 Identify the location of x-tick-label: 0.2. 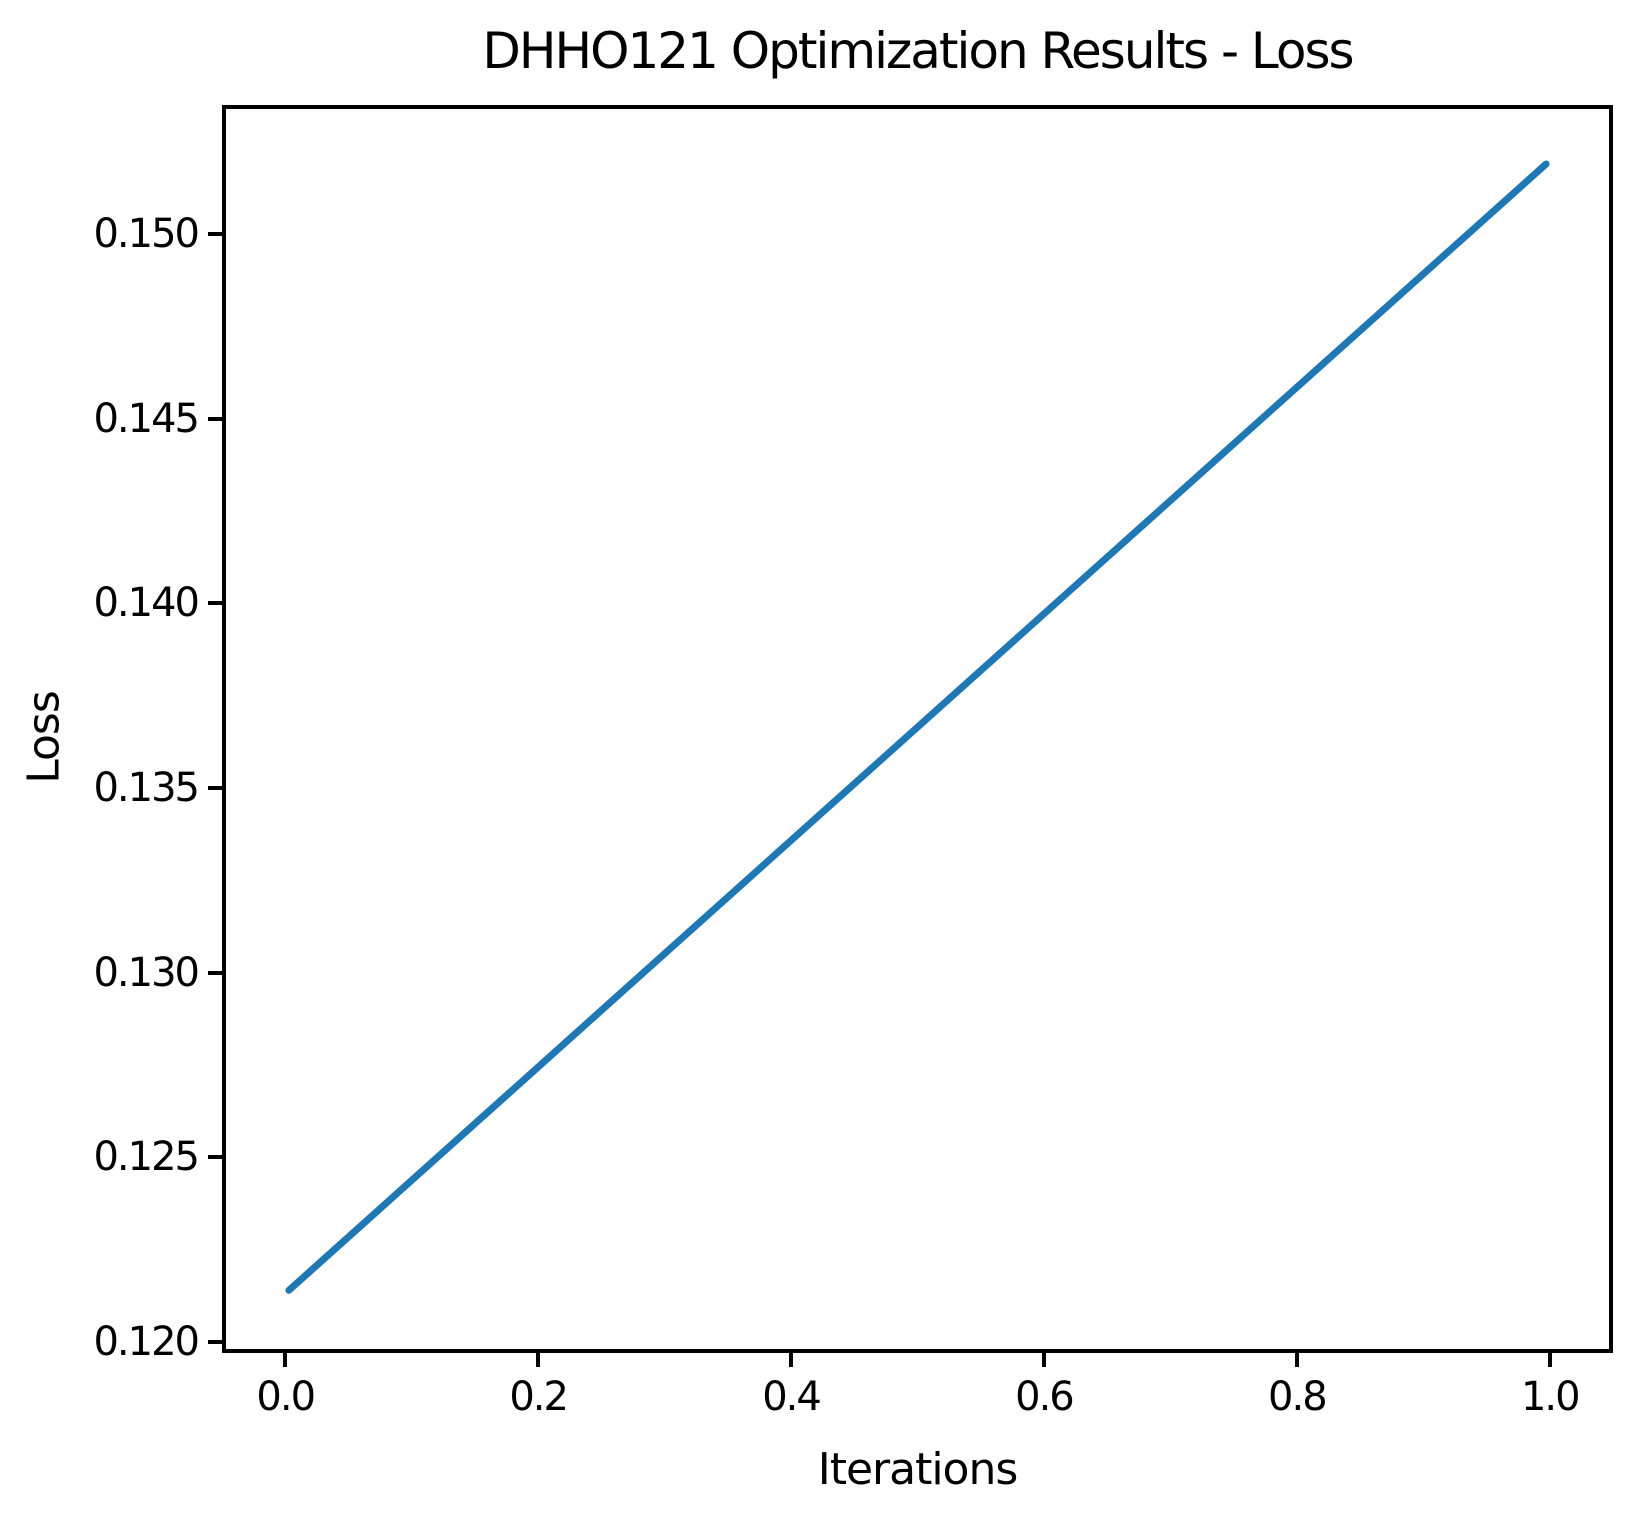
(539, 1397).